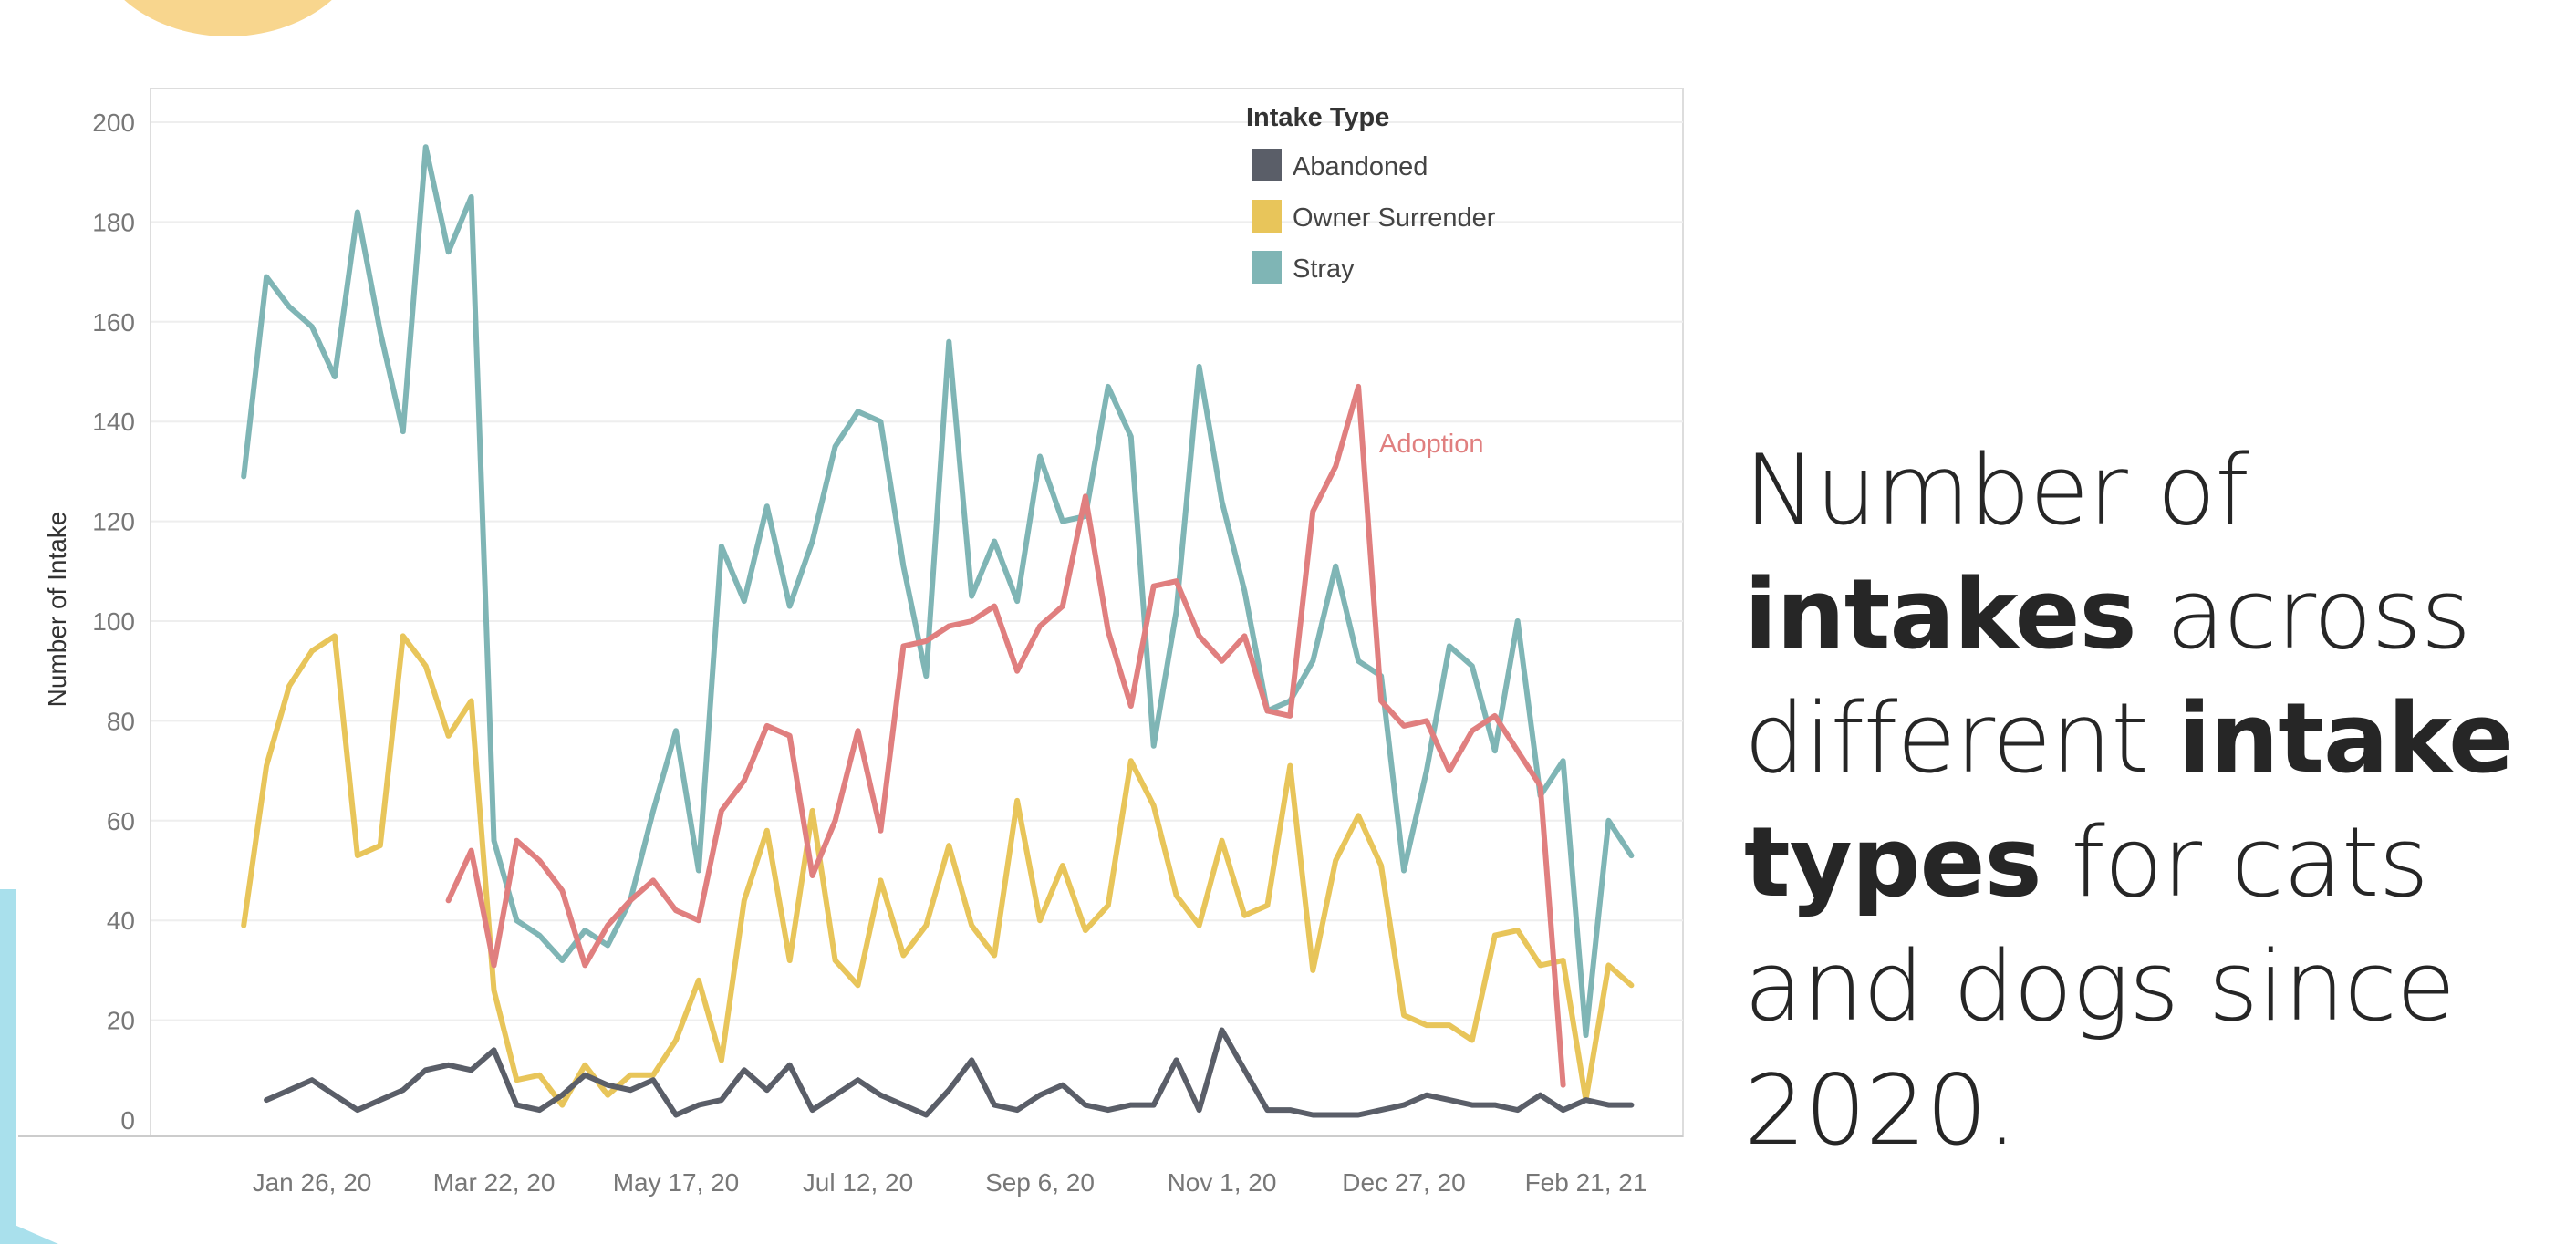 The height and width of the screenshot is (1244, 2576). I want to click on decorative-triangle, so click(29, 1231).